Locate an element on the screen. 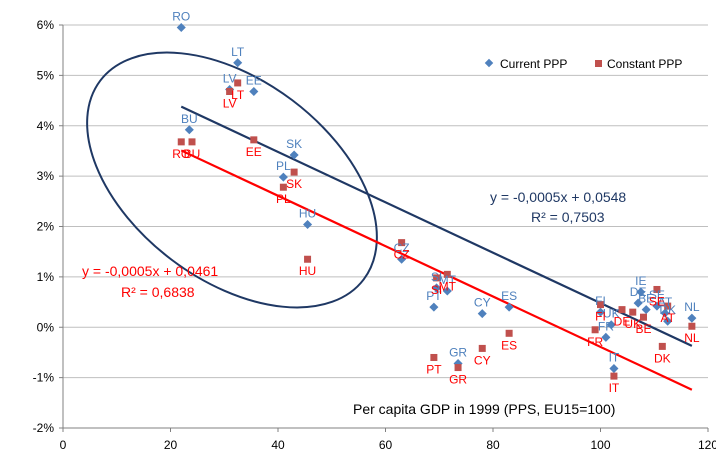 The image size is (716, 459). point-constant-ro is located at coordinates (181, 142).